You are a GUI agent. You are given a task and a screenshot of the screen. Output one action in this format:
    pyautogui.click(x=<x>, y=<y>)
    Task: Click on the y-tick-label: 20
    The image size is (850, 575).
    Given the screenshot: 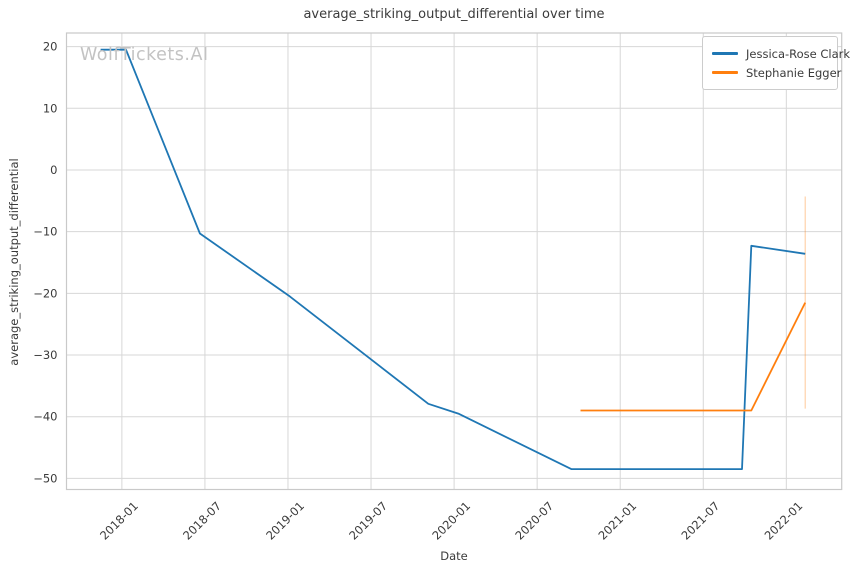 What is the action you would take?
    pyautogui.click(x=50, y=47)
    